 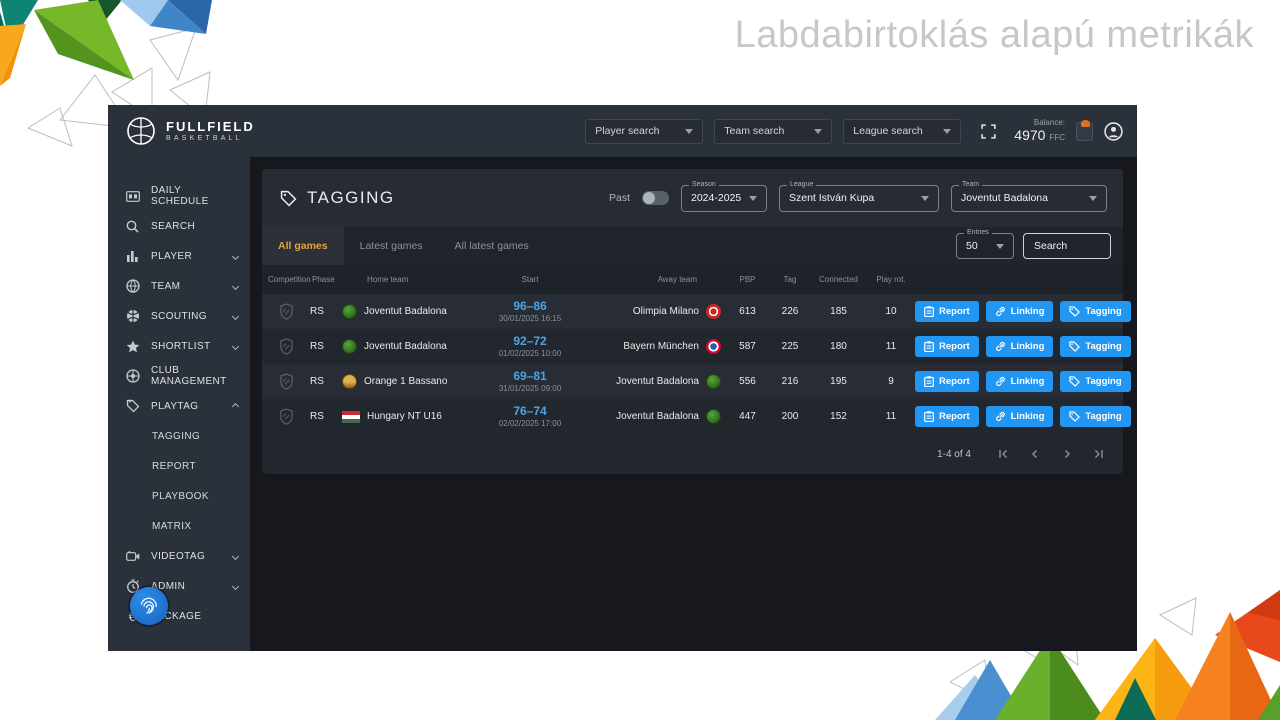 I want to click on trophy-icon, so click(x=1084, y=130).